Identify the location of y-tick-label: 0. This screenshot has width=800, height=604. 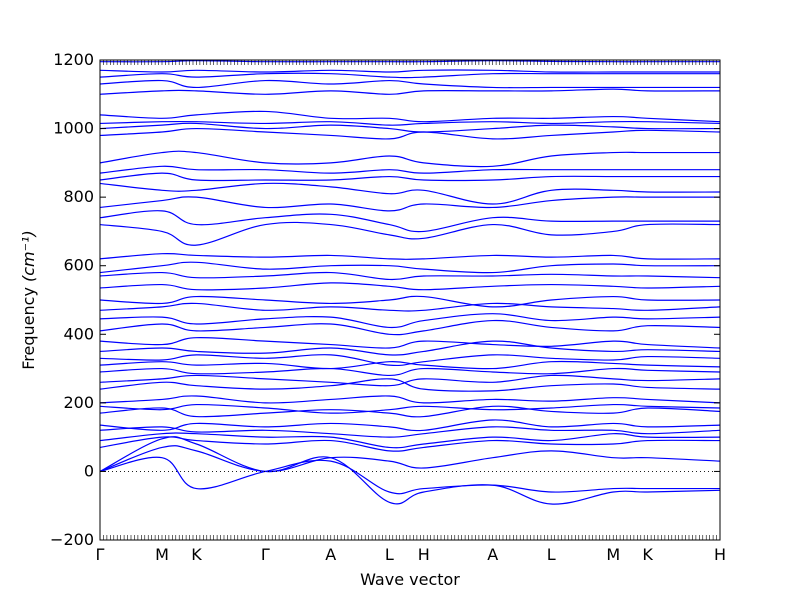
(89, 470).